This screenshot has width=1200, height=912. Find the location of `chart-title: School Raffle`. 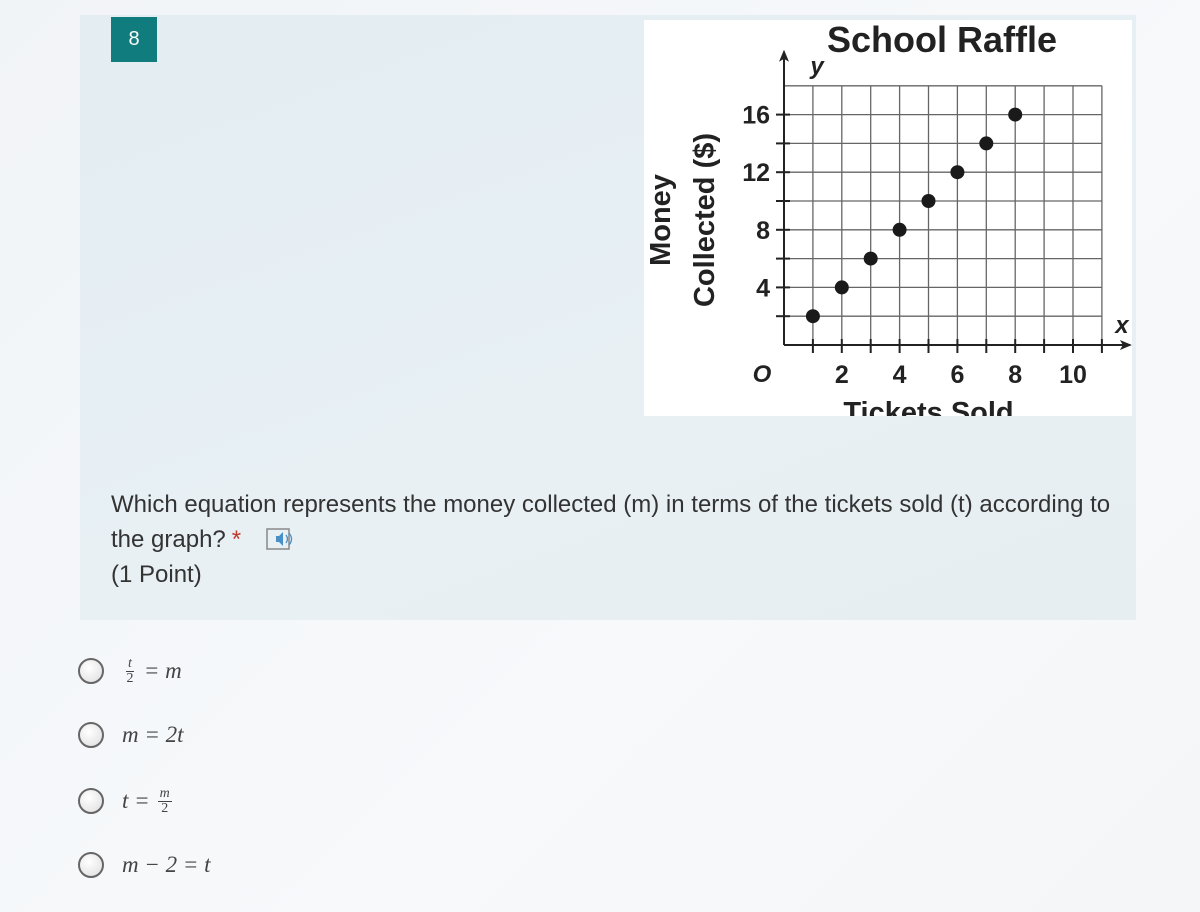

chart-title: School Raffle is located at coordinates (942, 40).